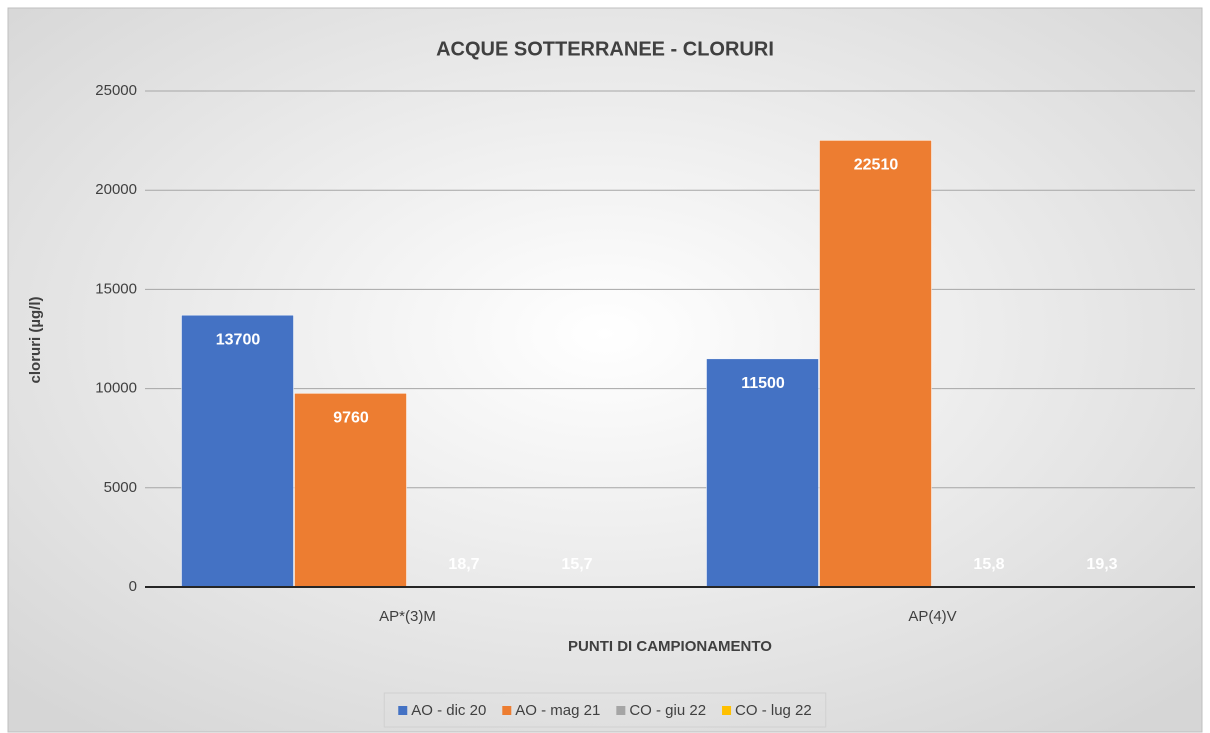 This screenshot has height=733, width=1210. I want to click on data-label: 15,8, so click(988, 564).